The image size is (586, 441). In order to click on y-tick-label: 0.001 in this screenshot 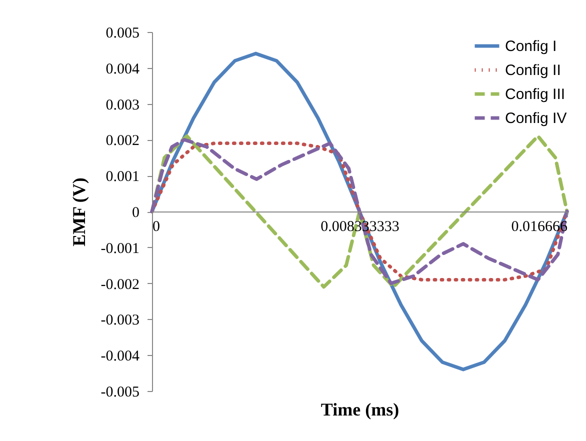, I will do `click(123, 177)`.